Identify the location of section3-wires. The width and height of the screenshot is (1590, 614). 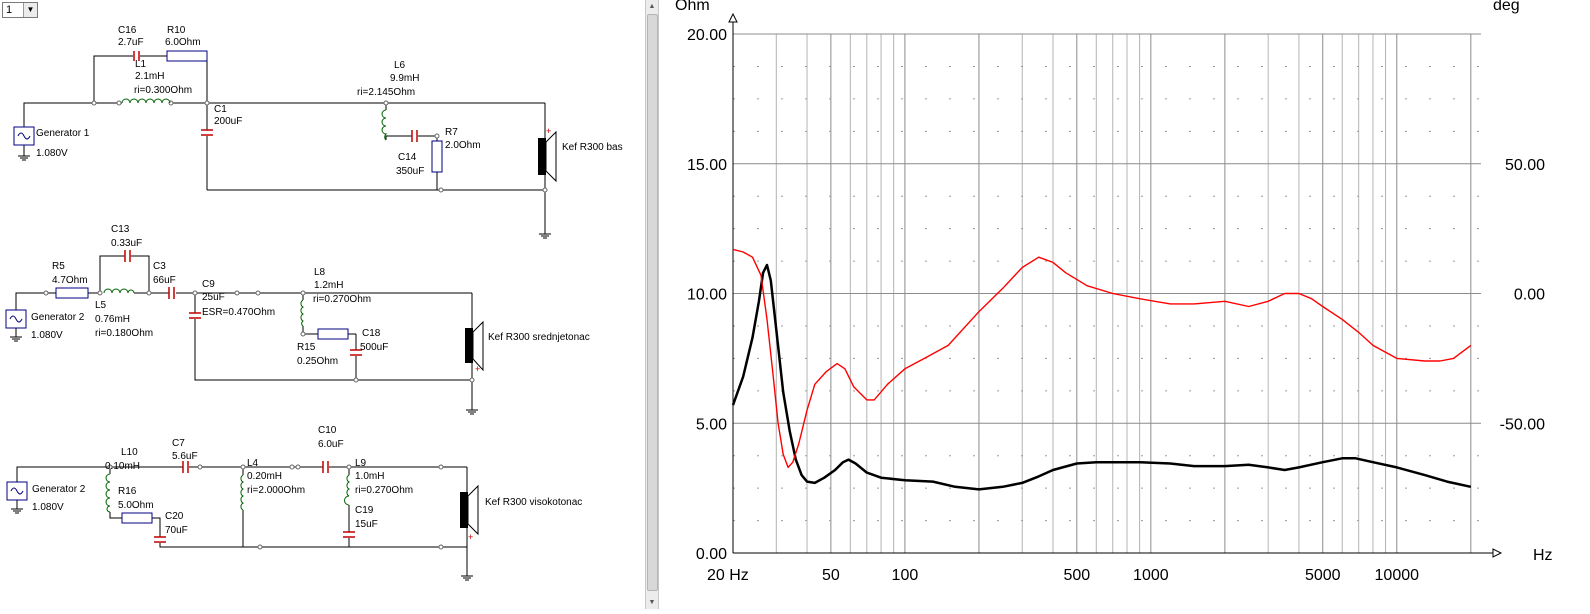
(242, 518).